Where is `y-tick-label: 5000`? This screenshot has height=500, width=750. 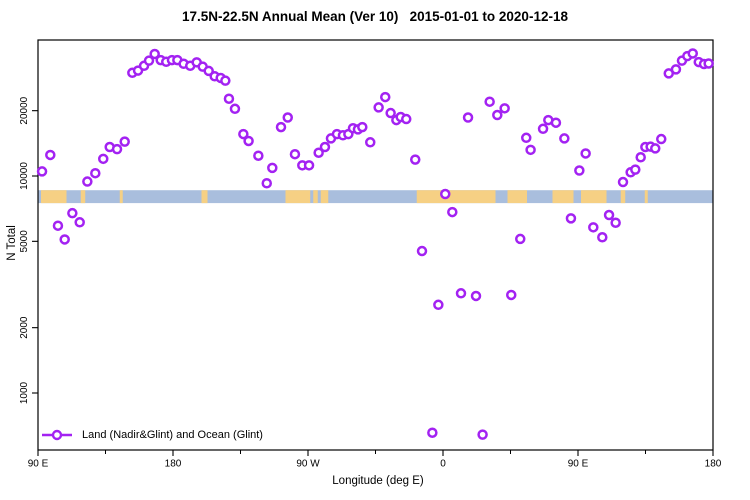
y-tick-label: 5000 is located at coordinates (24, 241).